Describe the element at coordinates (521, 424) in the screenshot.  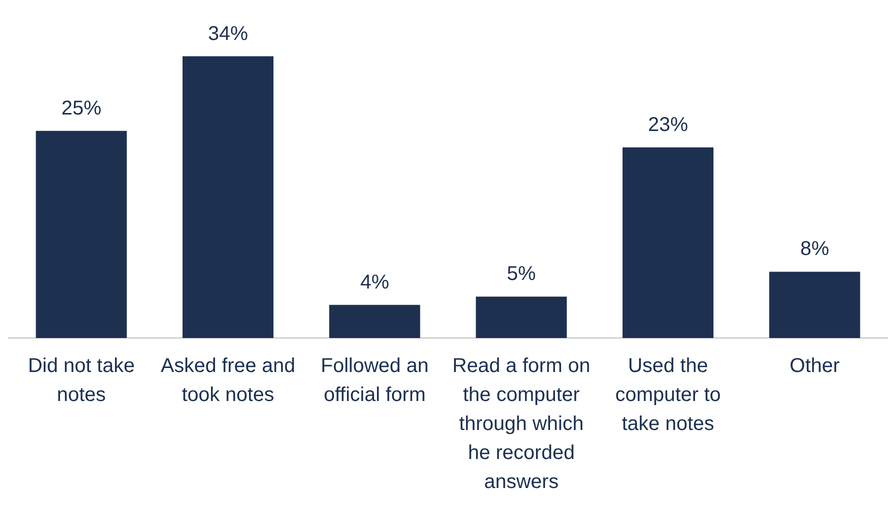
I see `x-tick-label: Read a form on the computer through which he recorded answers` at that location.